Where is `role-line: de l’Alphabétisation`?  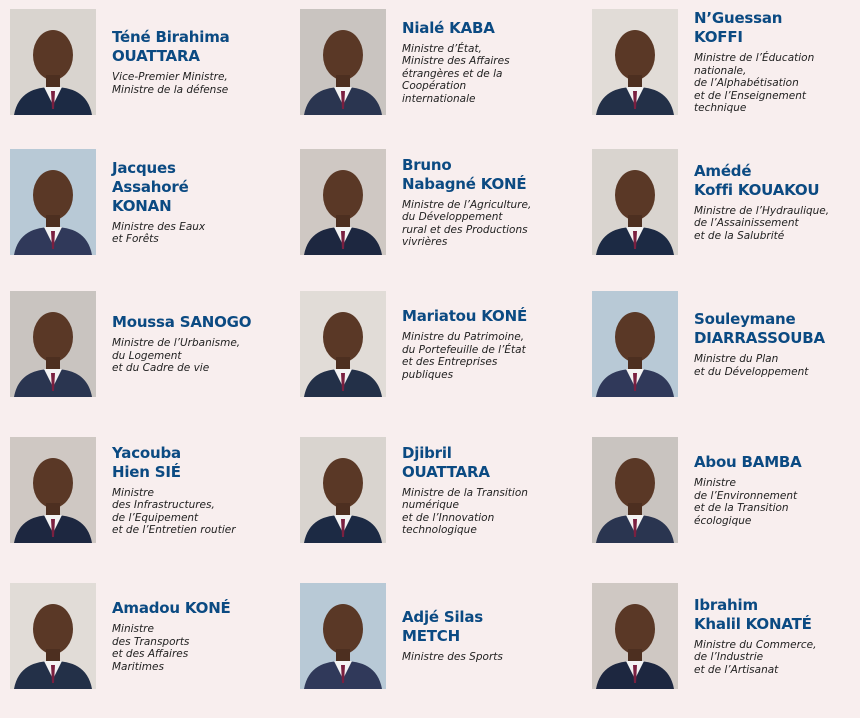 role-line: de l’Alphabétisation is located at coordinates (746, 83).